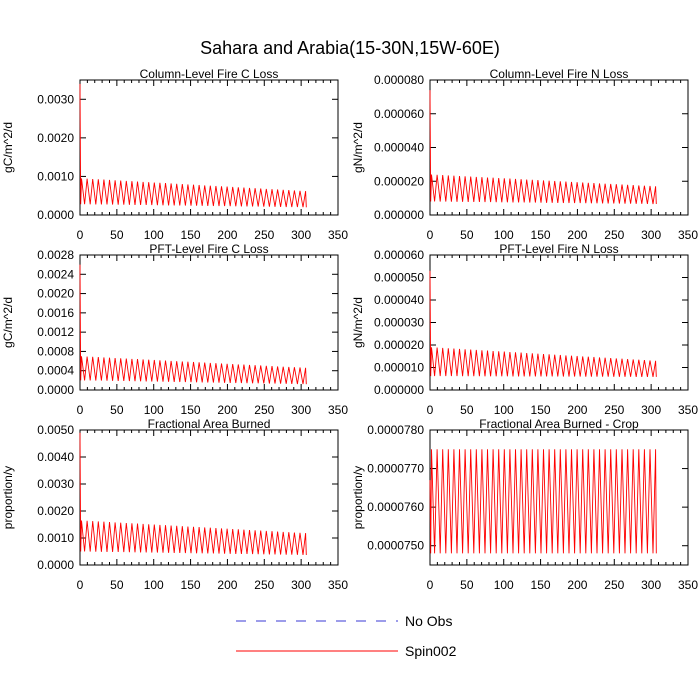 This screenshot has height=700, width=700. What do you see at coordinates (55, 484) in the screenshot?
I see `panel-5-ytick-label: 0.0030` at bounding box center [55, 484].